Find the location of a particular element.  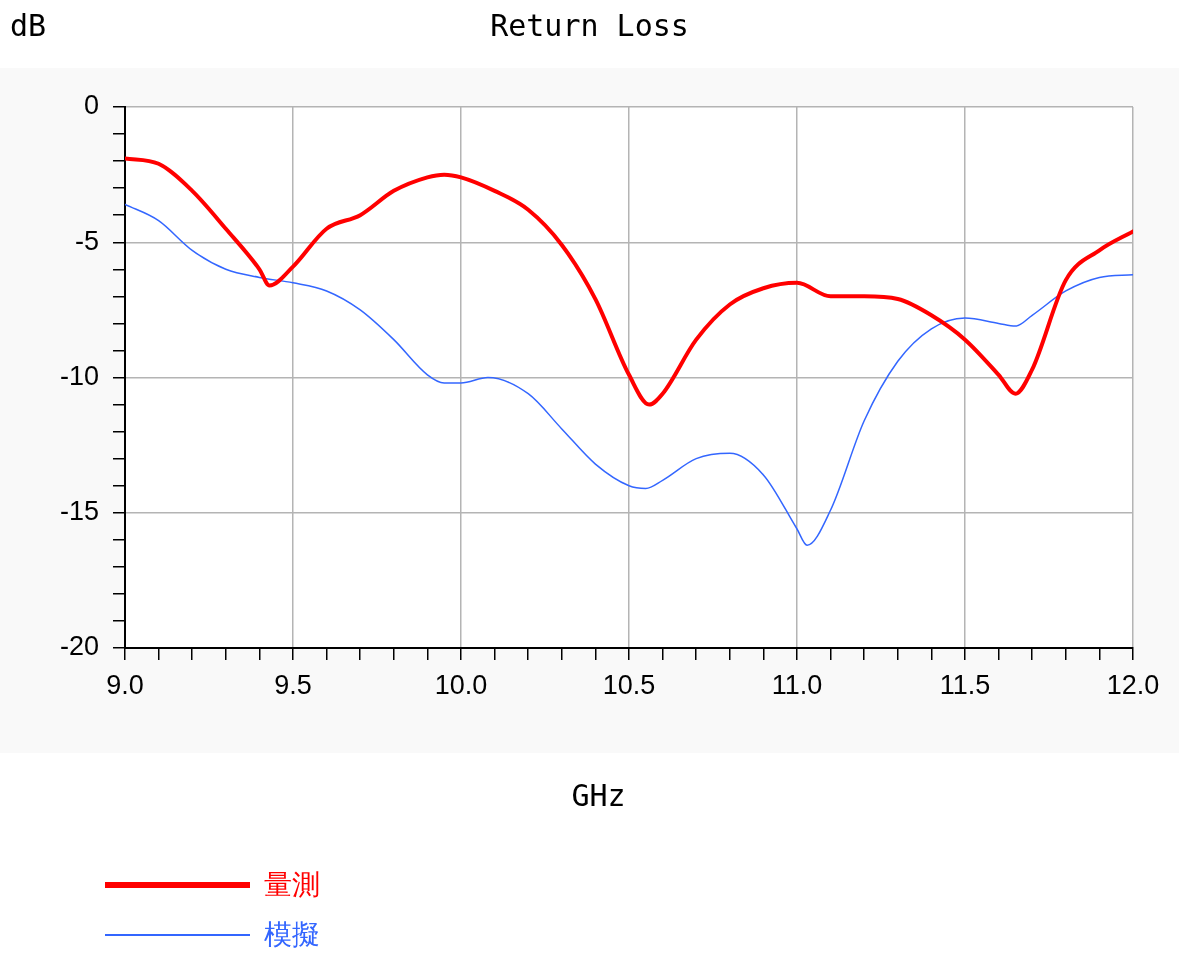

x-tick-label: 11.5 is located at coordinates (965, 684).